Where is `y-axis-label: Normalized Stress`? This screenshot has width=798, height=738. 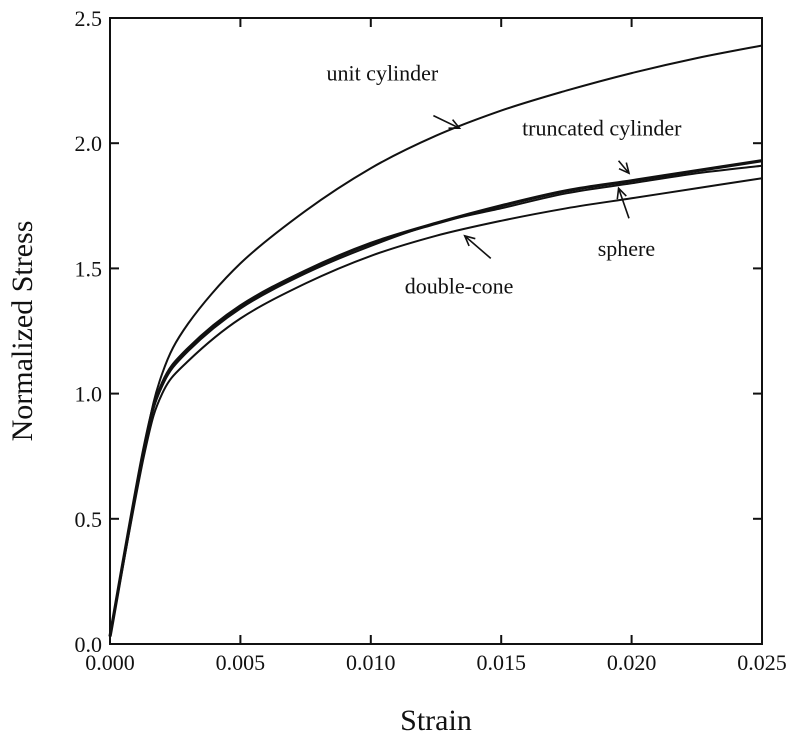
y-axis-label: Normalized Stress is located at coordinates (22, 331).